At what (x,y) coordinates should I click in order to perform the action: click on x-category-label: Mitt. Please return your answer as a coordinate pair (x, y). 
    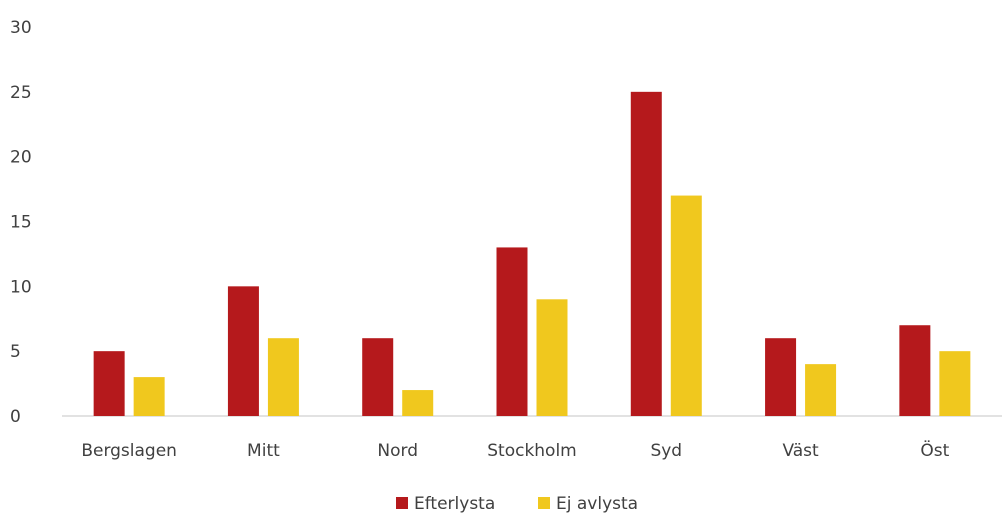
    Looking at the image, I should click on (263, 451).